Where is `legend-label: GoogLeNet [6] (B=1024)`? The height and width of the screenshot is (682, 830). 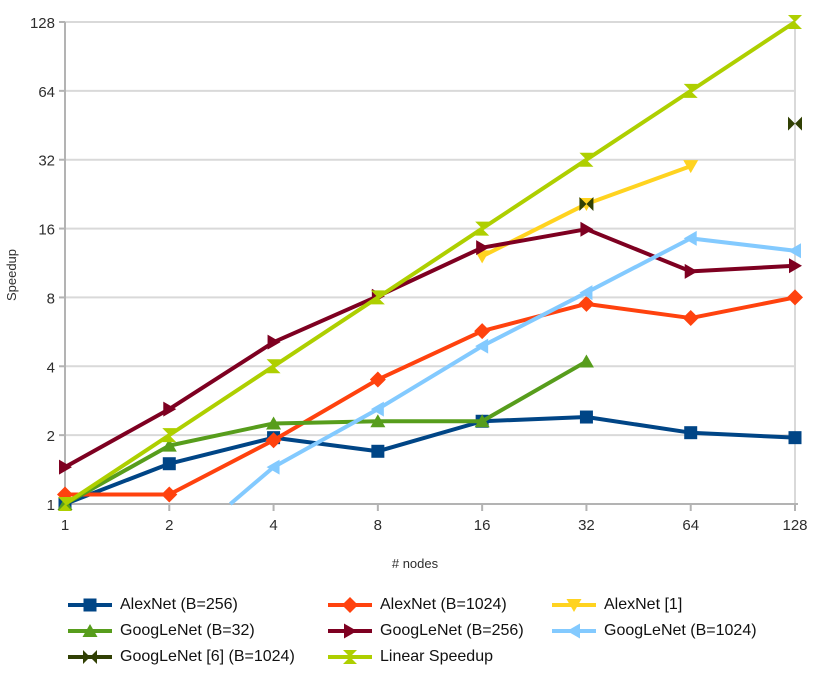
legend-label: GoogLeNet [6] (B=1024) is located at coordinates (207, 656).